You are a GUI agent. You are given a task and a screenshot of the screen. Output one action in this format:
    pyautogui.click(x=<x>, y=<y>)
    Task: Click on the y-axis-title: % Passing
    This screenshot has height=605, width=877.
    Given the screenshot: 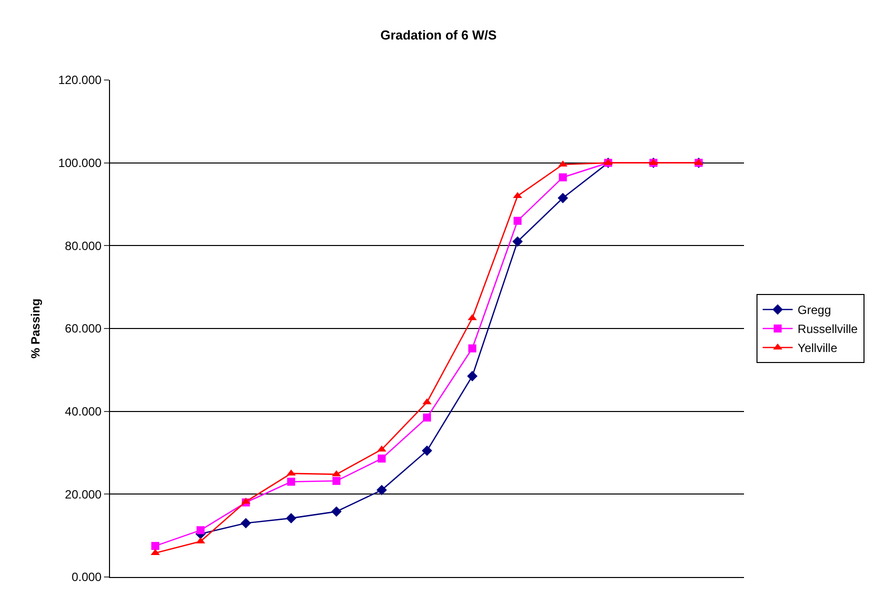 What is the action you would take?
    pyautogui.click(x=35, y=328)
    